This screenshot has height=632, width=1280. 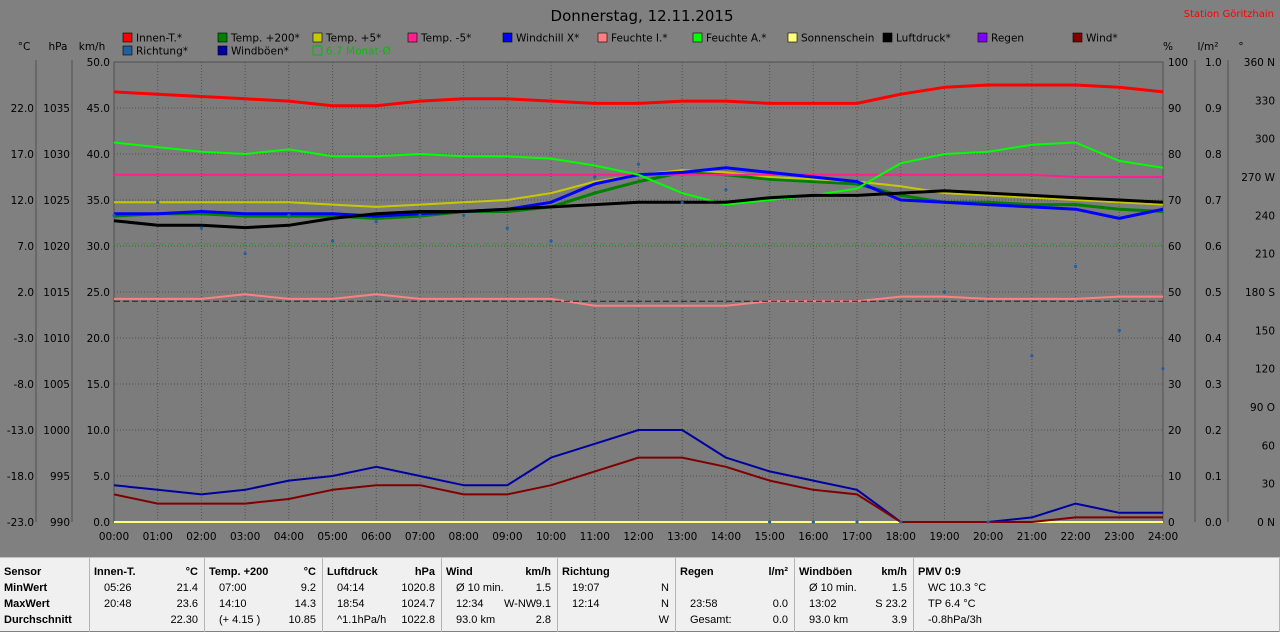 I want to click on stats-header-unit: l/m², so click(x=778, y=572).